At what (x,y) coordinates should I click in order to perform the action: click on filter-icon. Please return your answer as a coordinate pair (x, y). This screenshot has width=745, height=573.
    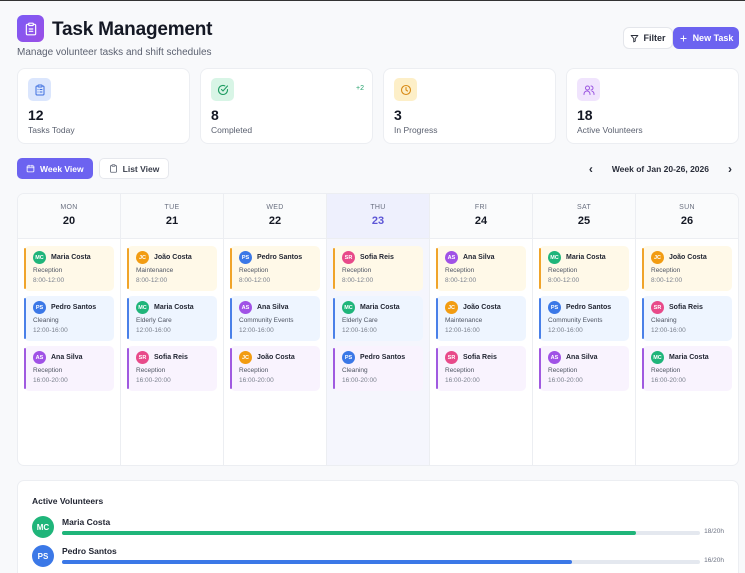
    Looking at the image, I should click on (635, 38).